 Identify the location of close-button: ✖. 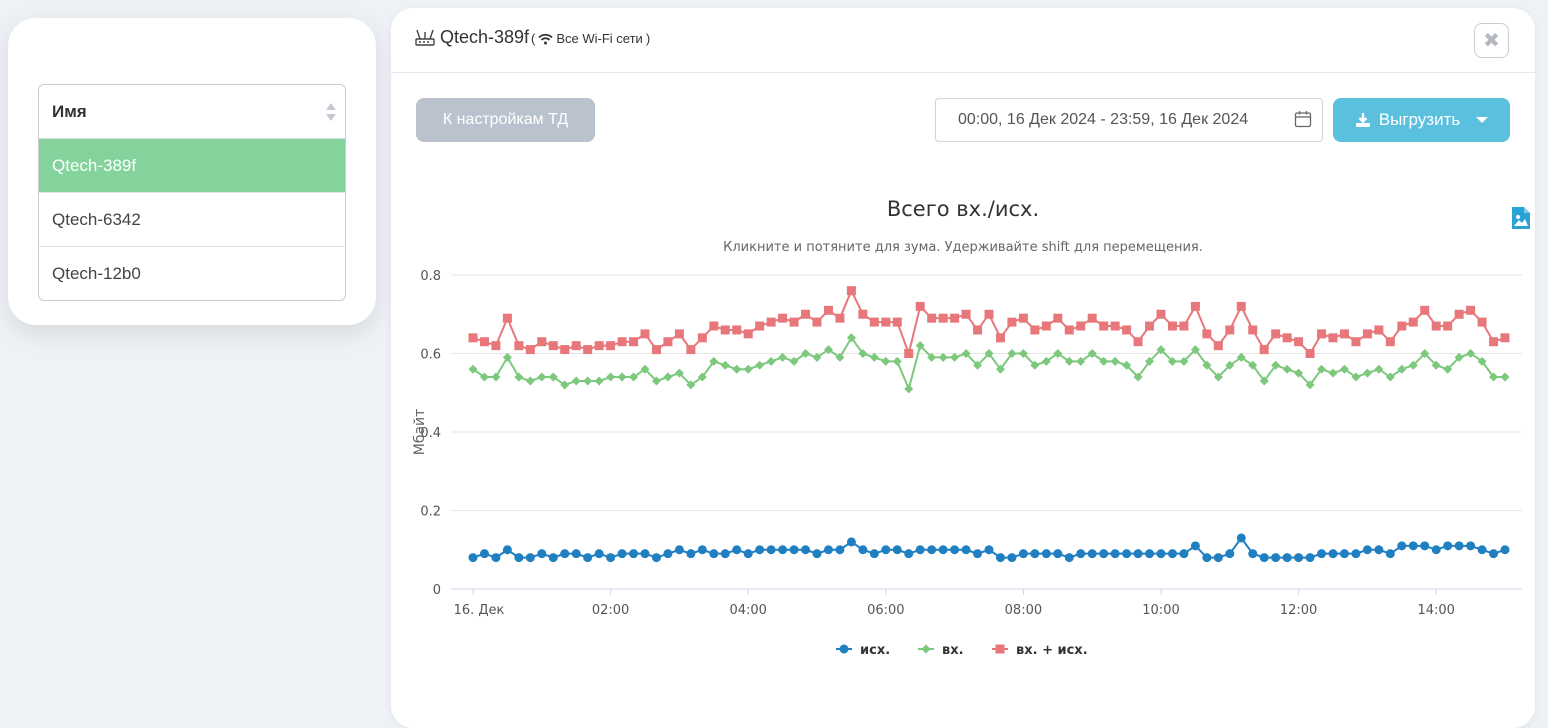
(1491, 40).